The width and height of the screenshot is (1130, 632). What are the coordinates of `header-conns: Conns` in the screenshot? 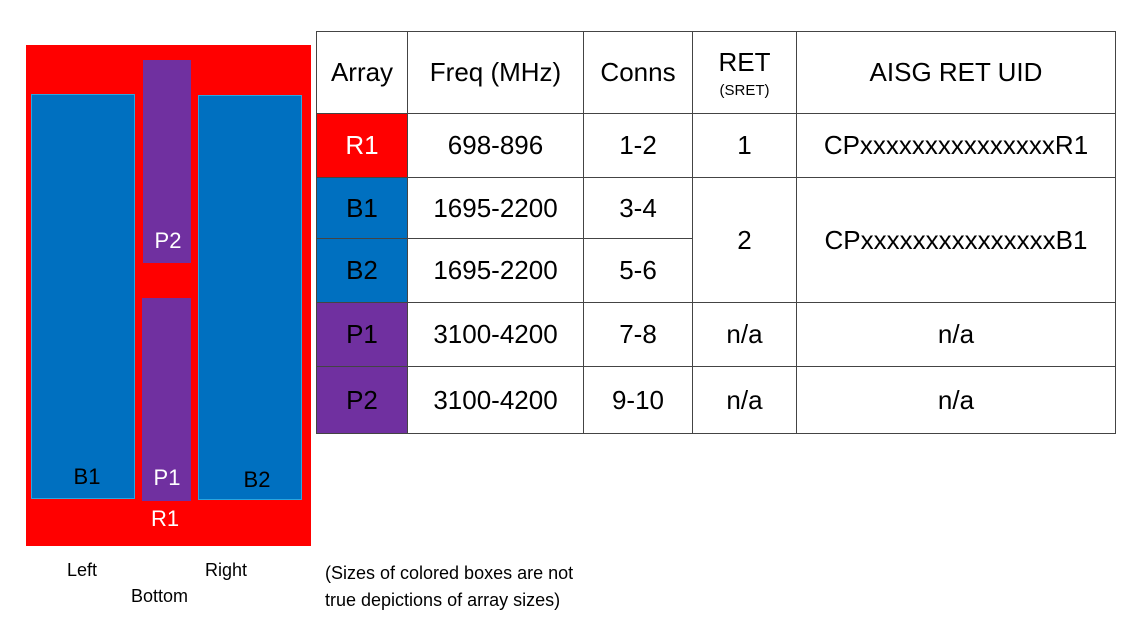 It's located at (638, 72).